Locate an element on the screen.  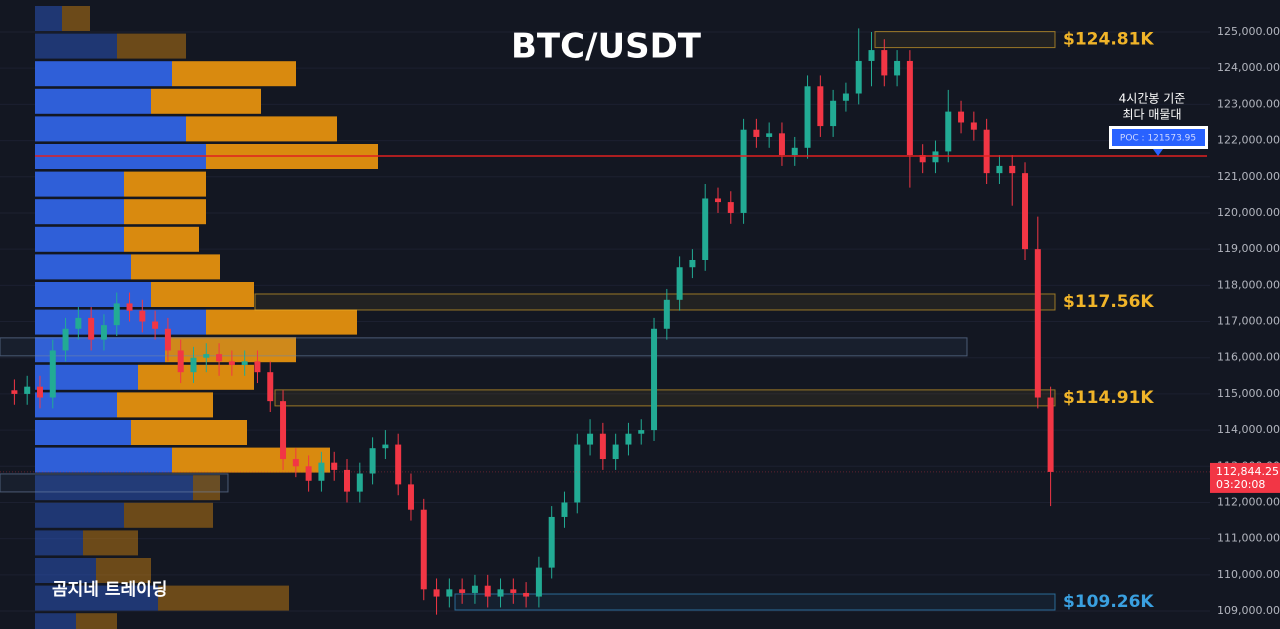
countdown-label: 03:20:08 is located at coordinates (1240, 484).